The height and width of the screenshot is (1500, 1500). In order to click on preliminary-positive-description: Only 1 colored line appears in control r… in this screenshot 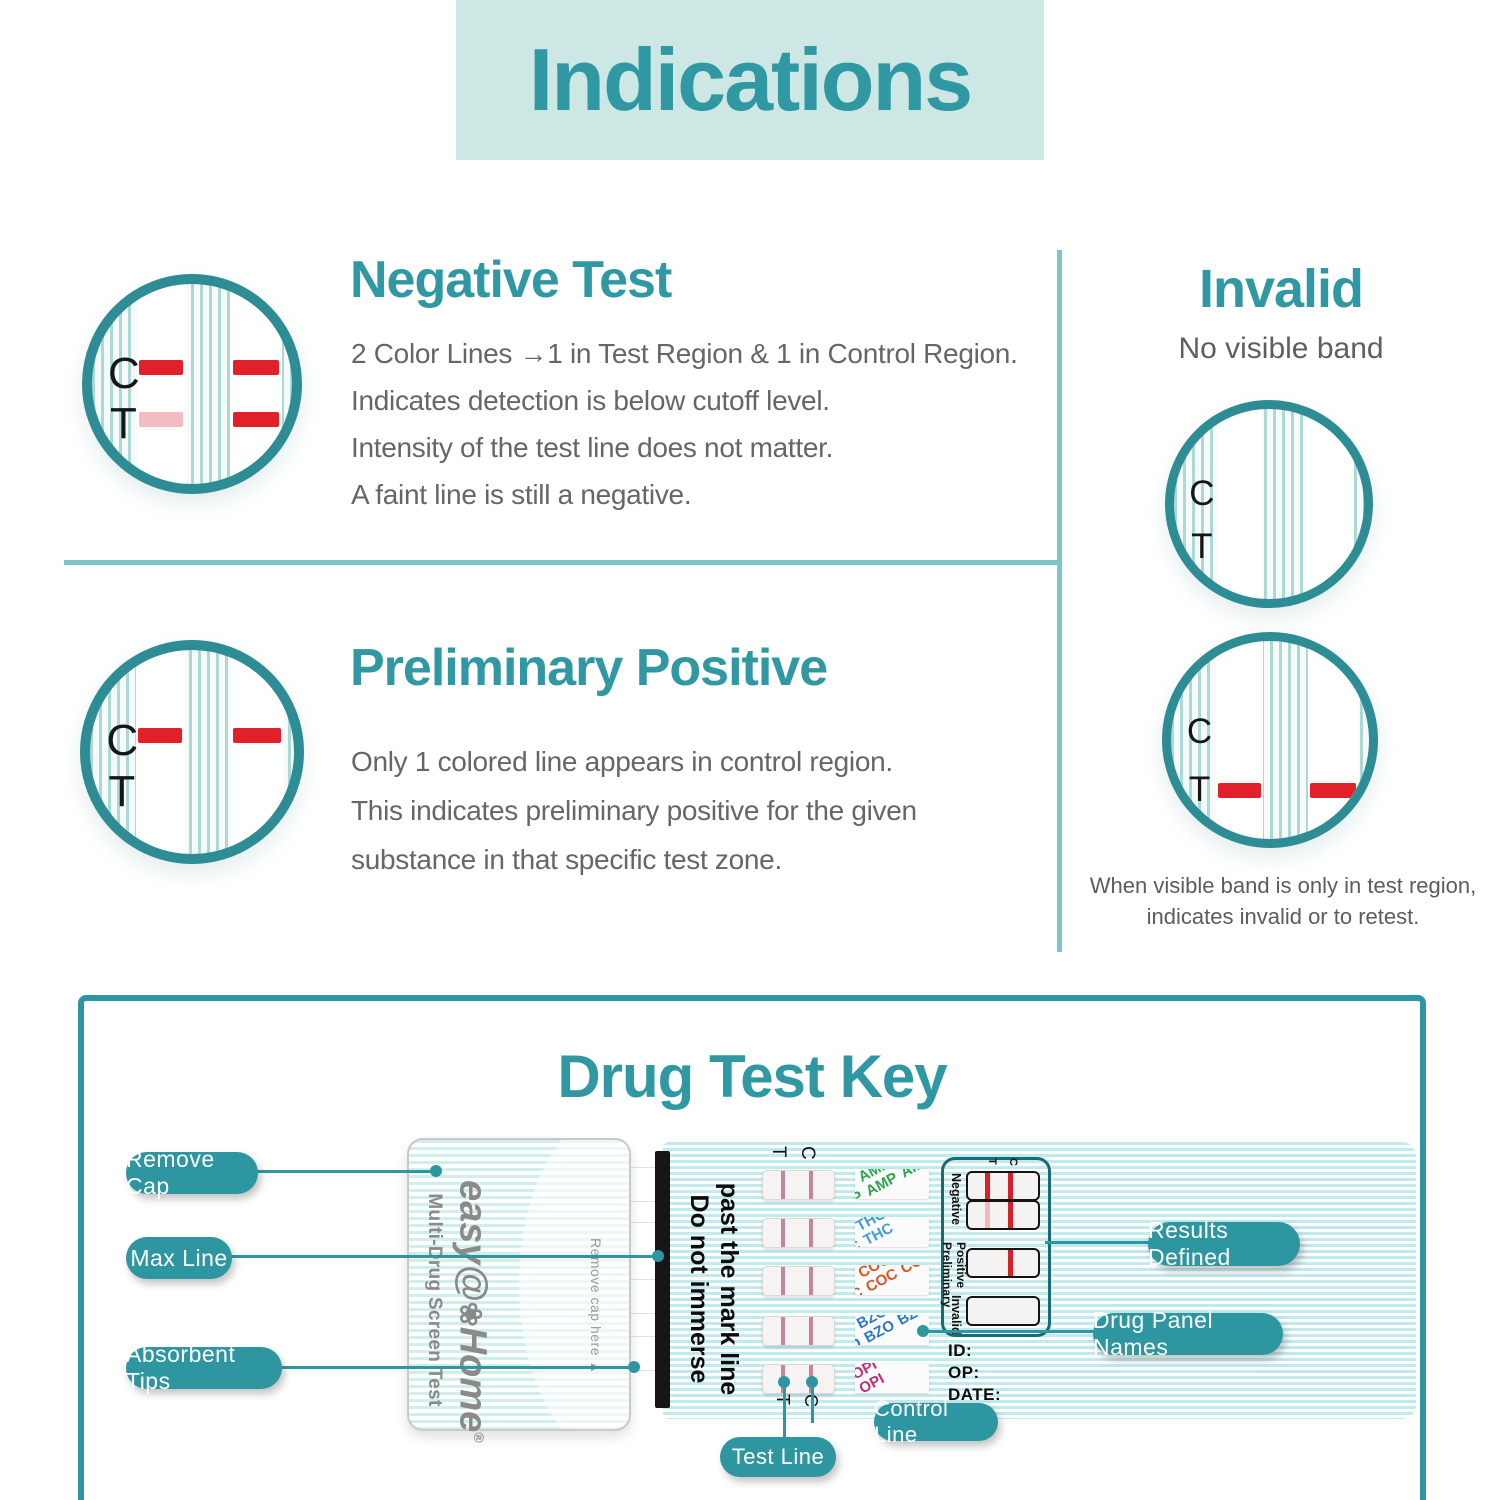, I will do `click(634, 810)`.